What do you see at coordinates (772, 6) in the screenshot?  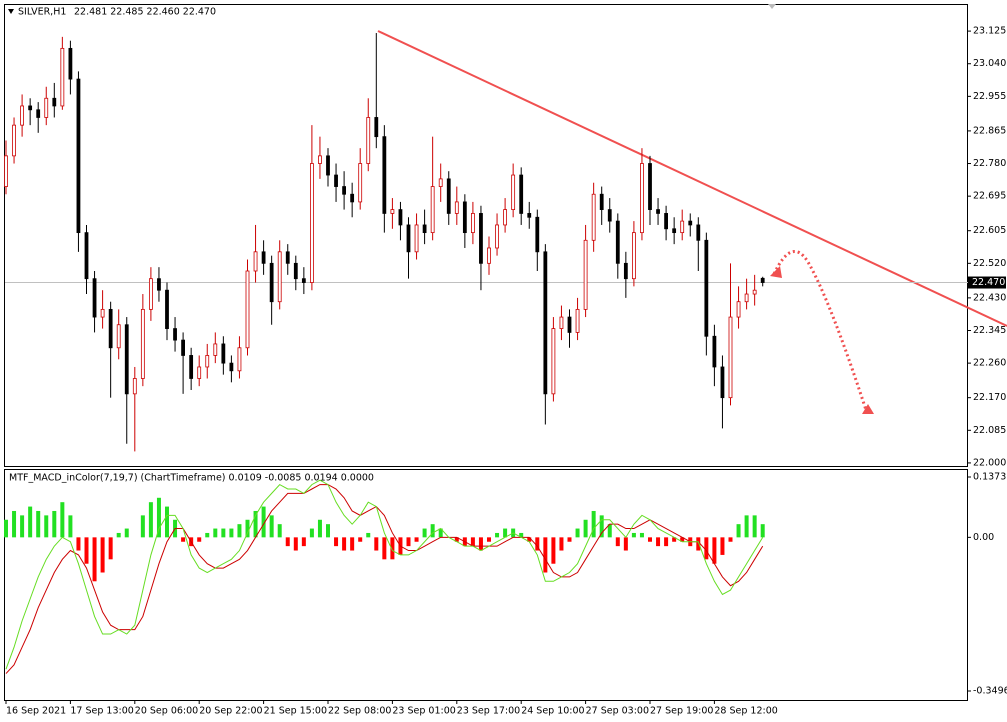 I see `shift-marker` at bounding box center [772, 6].